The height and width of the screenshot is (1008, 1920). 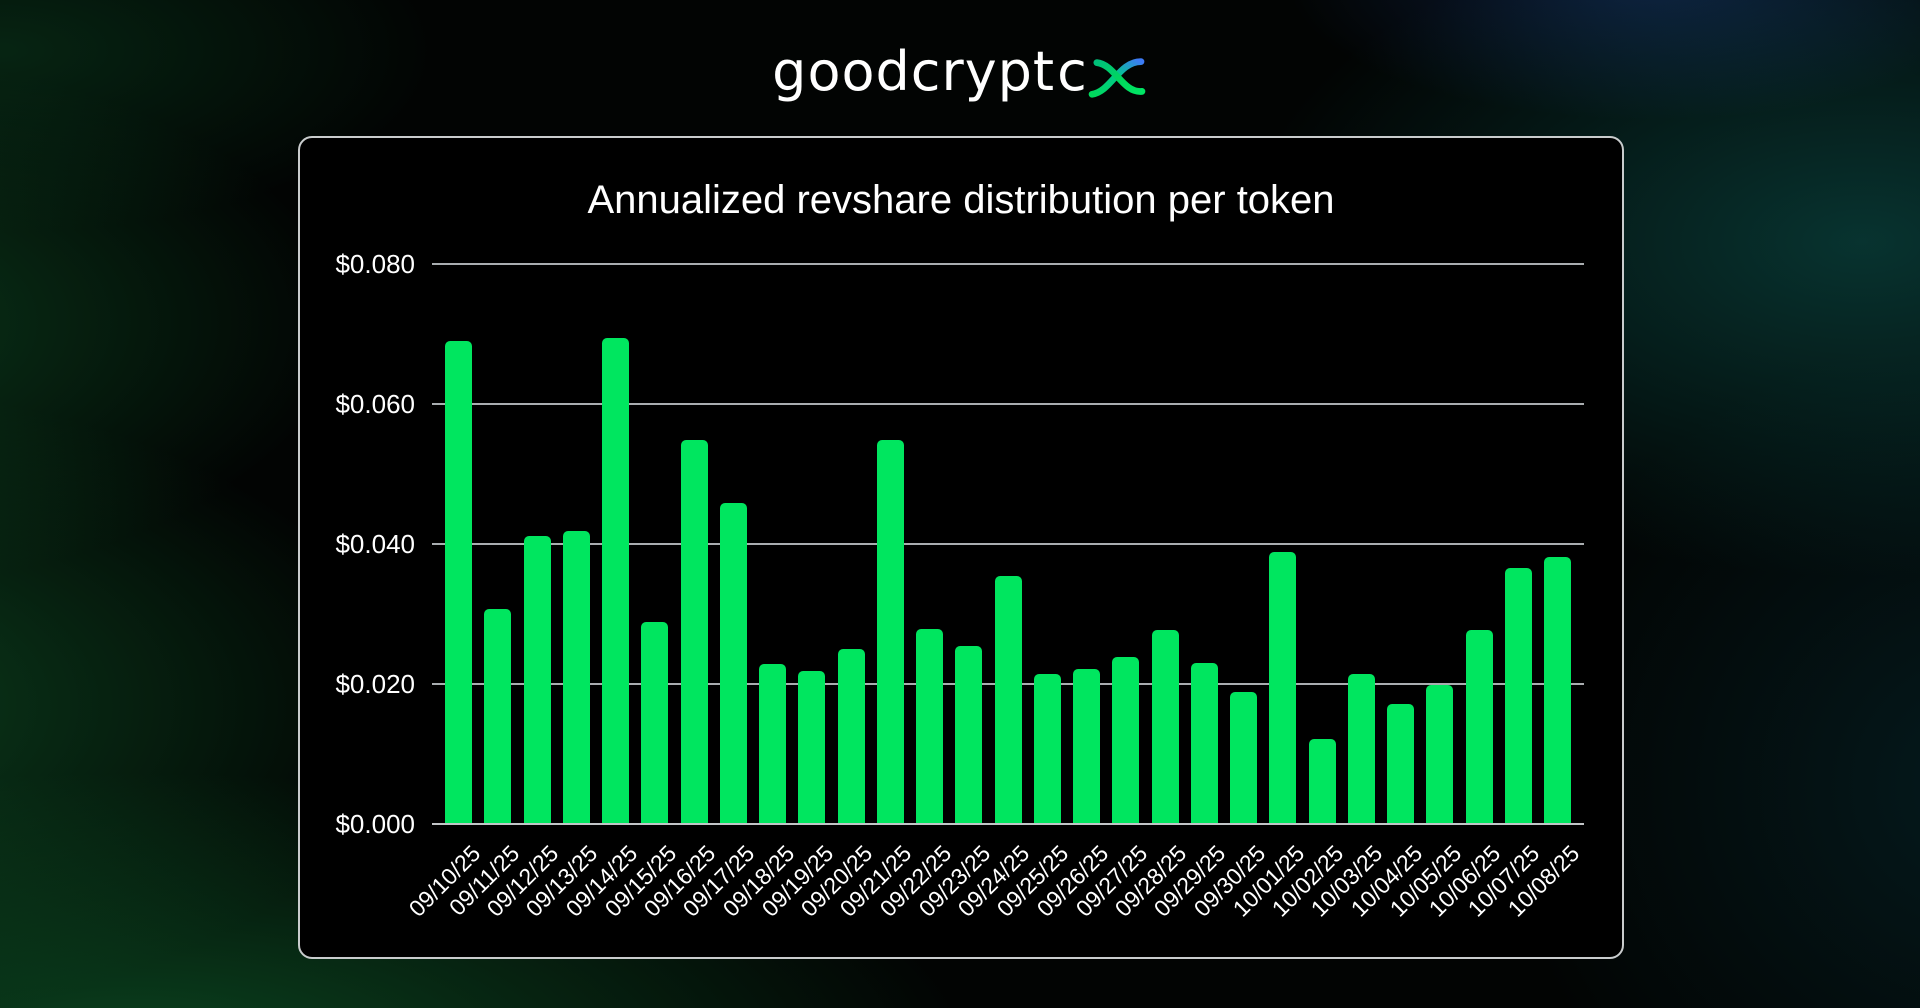 What do you see at coordinates (1072, 71) in the screenshot?
I see `logo-wordmark-tail: c` at bounding box center [1072, 71].